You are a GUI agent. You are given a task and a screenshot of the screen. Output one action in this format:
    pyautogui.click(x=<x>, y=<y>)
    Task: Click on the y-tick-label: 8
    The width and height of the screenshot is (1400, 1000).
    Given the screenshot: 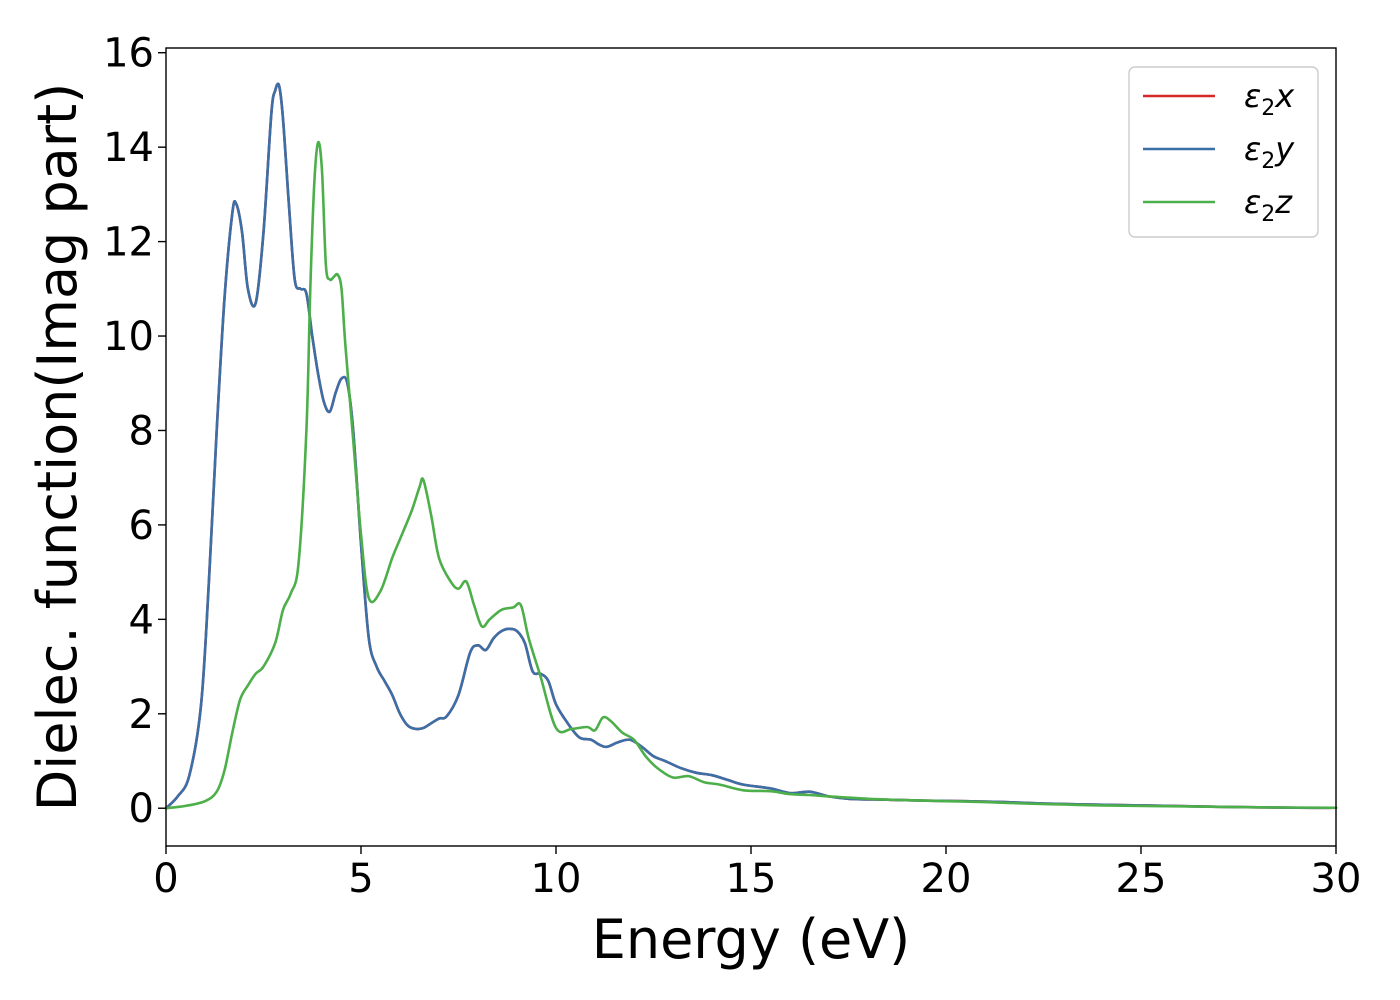 What is the action you would take?
    pyautogui.click(x=141, y=431)
    